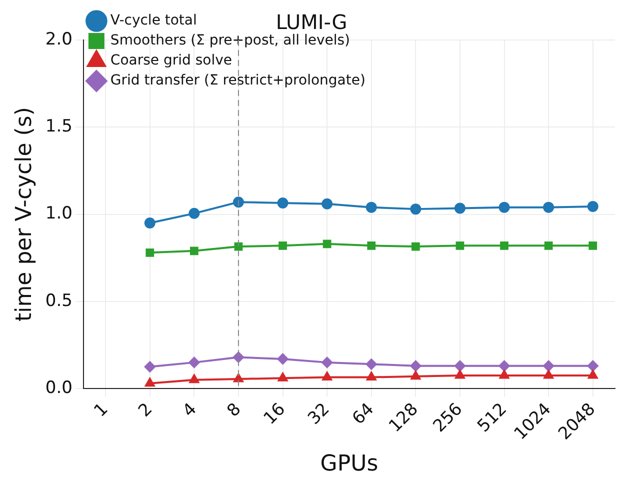 The width and height of the screenshot is (633, 490). I want to click on y-axis-title: time per V-cycle (s), so click(24, 214).